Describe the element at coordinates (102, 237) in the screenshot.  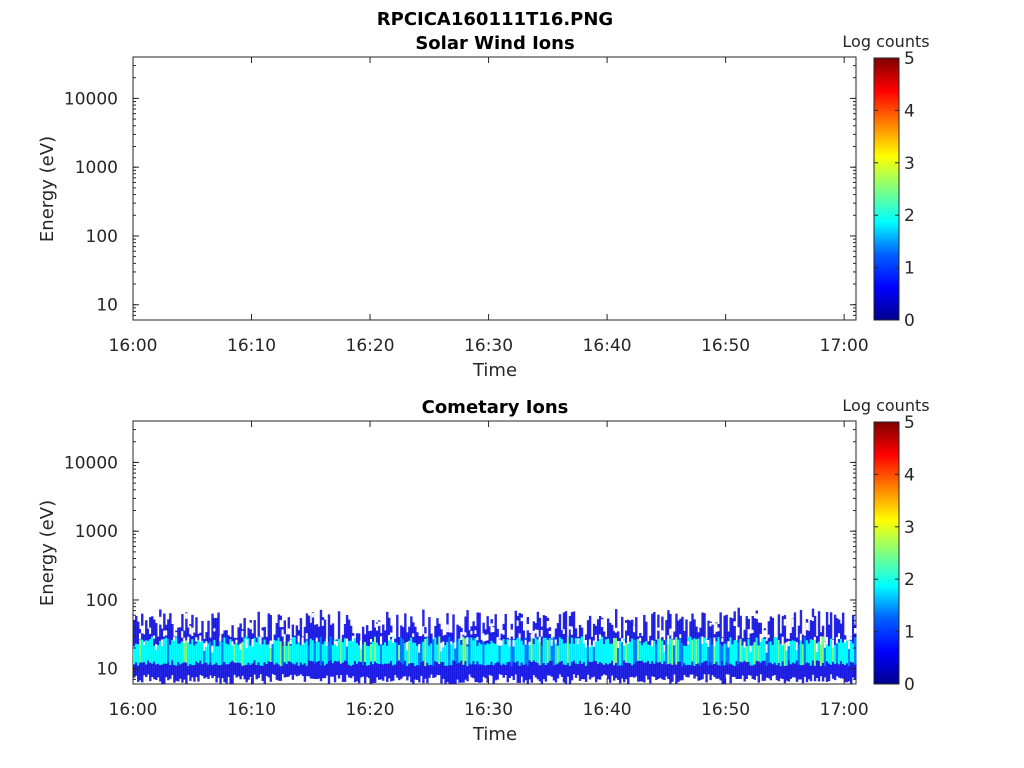
I see `y-tick-label: 100` at that location.